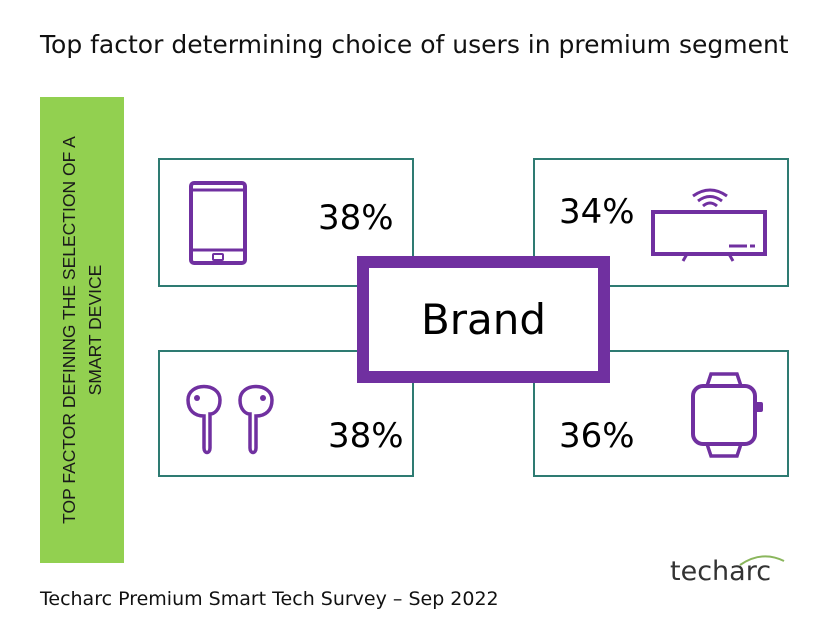 The height and width of the screenshot is (641, 840). What do you see at coordinates (709, 225) in the screenshot?
I see `smart-tv-icon` at bounding box center [709, 225].